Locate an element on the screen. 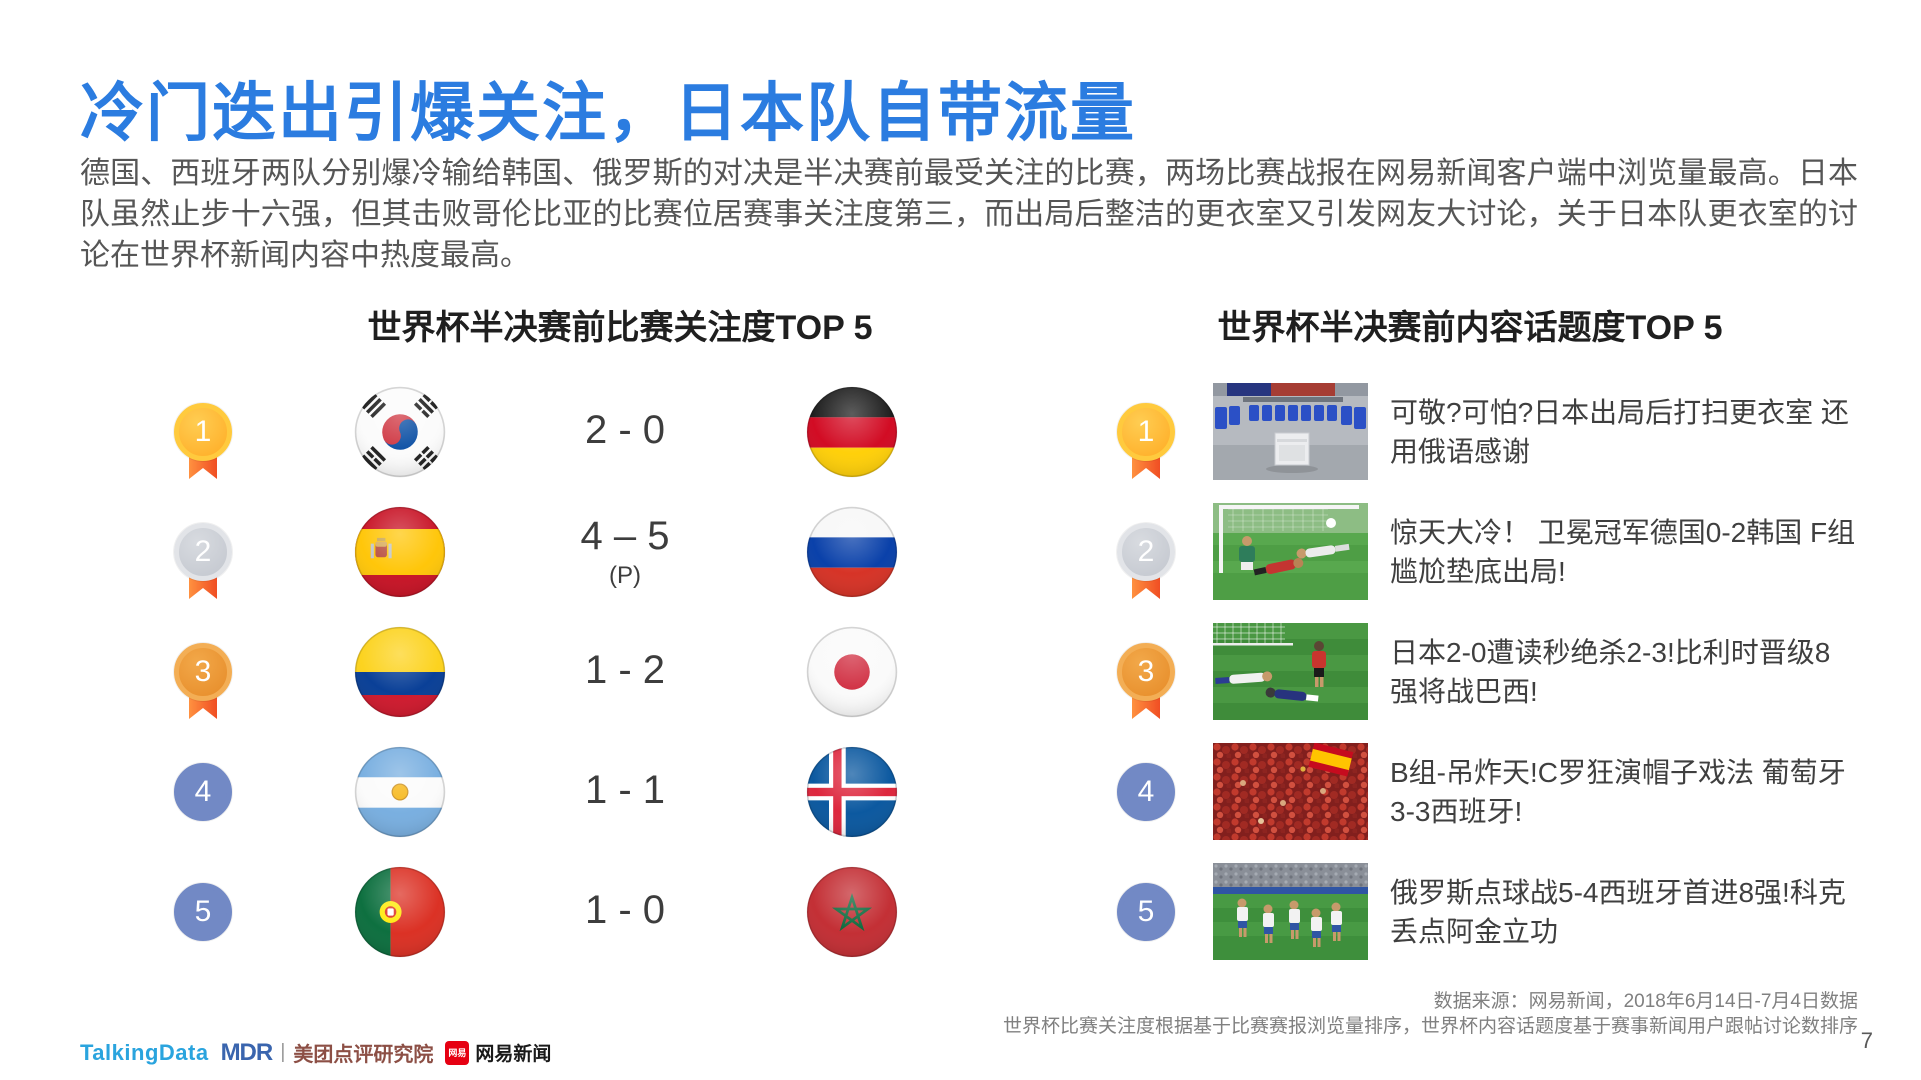 This screenshot has width=1921, height=1080. ranking-row-1: 1 2 is located at coordinates (960, 432).